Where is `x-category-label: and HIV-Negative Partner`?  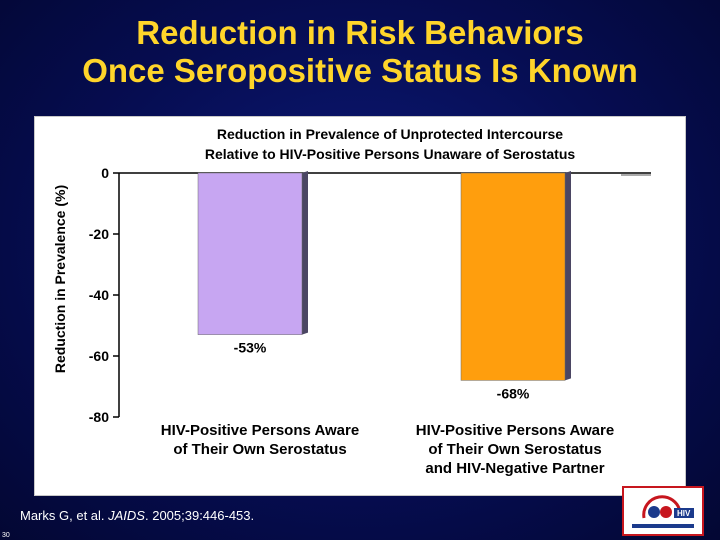
x-category-label: and HIV-Negative Partner is located at coordinates (514, 468).